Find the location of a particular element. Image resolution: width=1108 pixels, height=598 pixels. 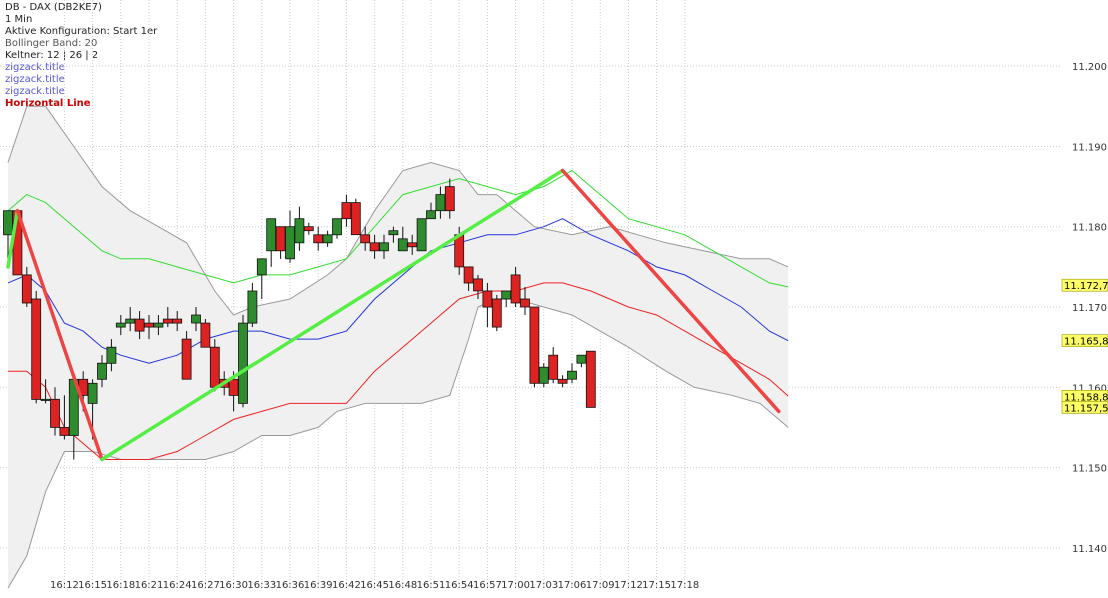

x-tick-label: 16:45 is located at coordinates (374, 585).